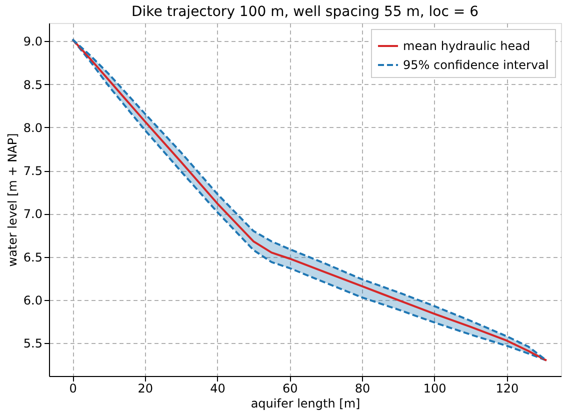  Describe the element at coordinates (12, 200) in the screenshot. I see `y-axis-title: water level [m + NAP]` at that location.